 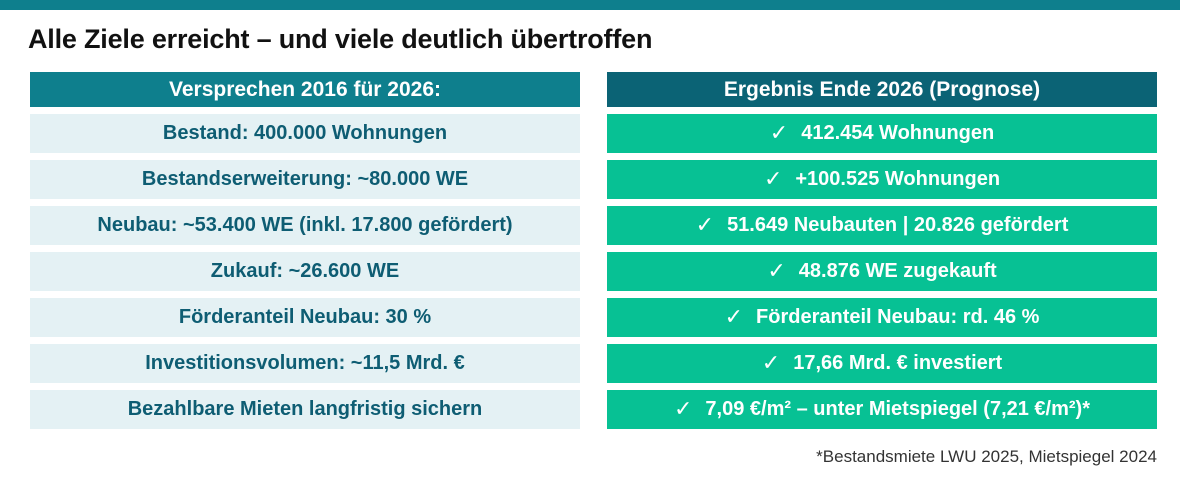 I want to click on promise-row: Bestandserweiterung: ~80.000 WE, so click(x=305, y=179).